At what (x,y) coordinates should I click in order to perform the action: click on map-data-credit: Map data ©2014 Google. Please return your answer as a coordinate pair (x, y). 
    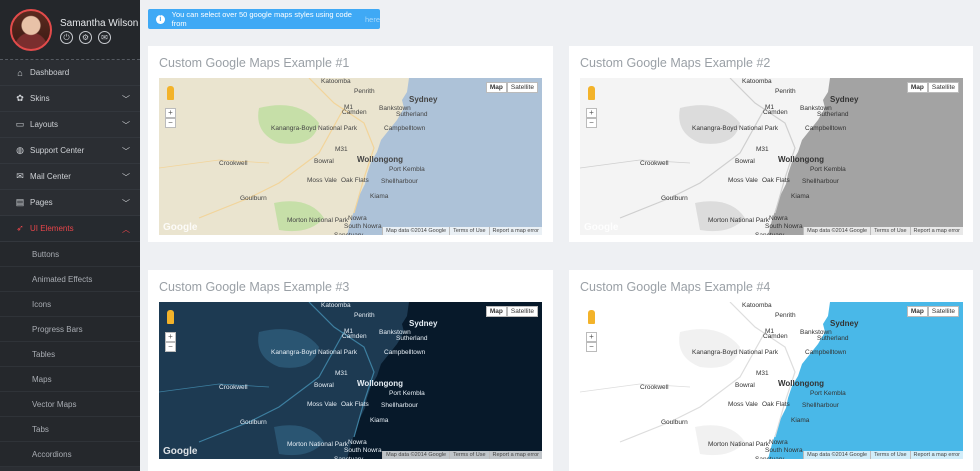
    Looking at the image, I should click on (836, 455).